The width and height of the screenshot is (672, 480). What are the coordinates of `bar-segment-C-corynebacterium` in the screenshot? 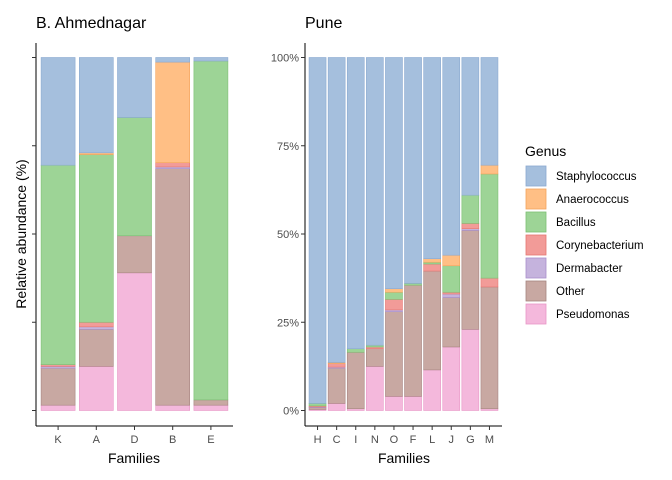 It's located at (336, 365).